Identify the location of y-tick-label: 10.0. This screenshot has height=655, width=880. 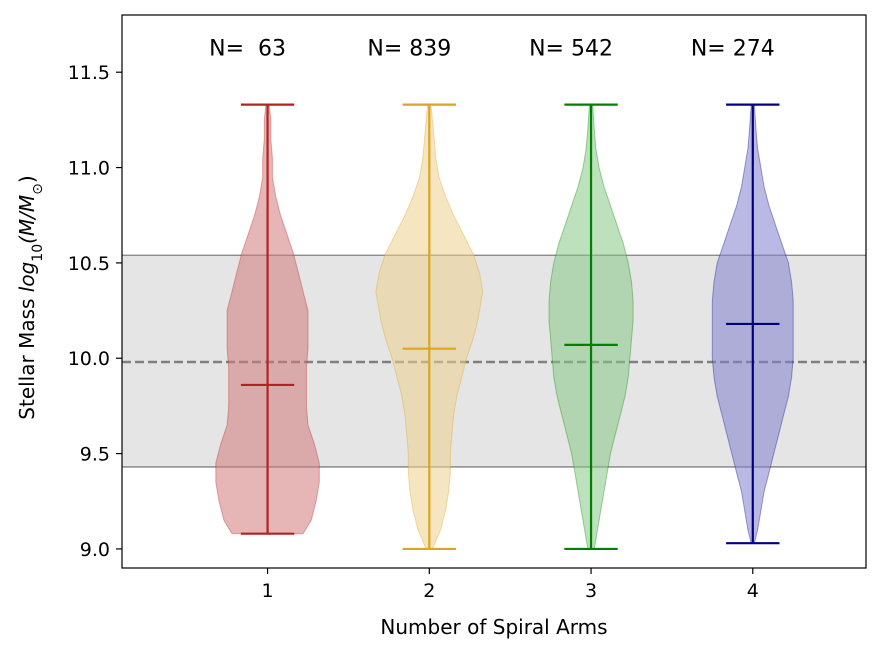
(89, 359).